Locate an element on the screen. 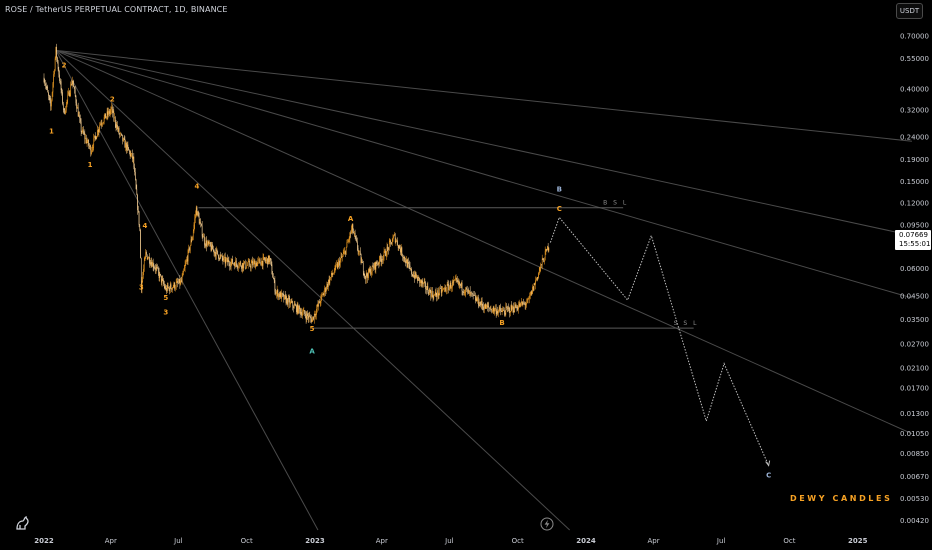  tradingview-logo-icon is located at coordinates (23, 525).